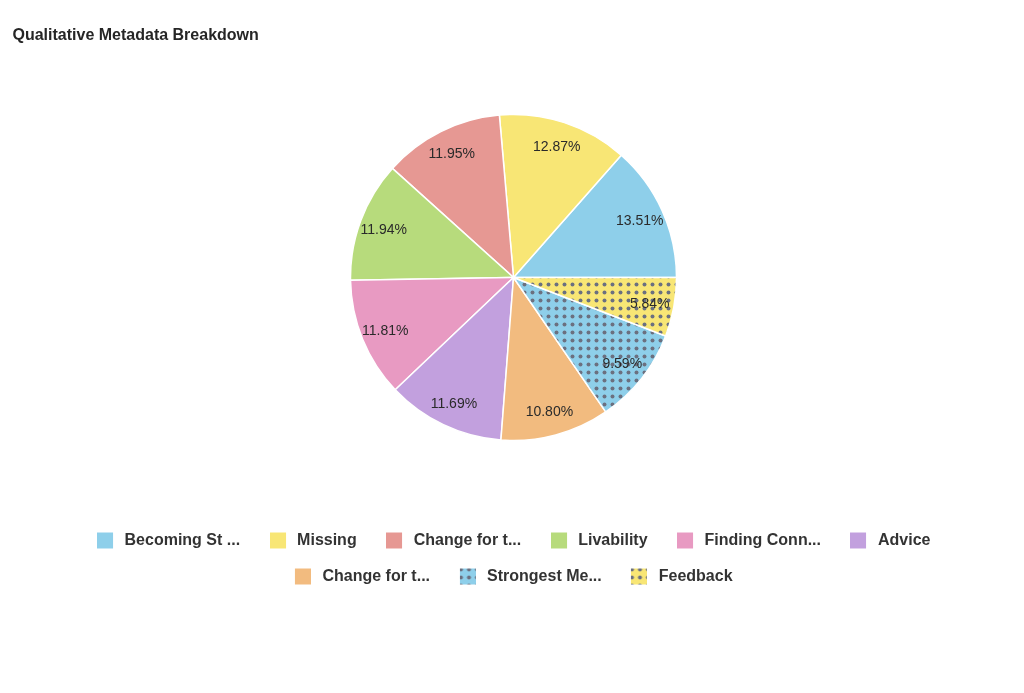 The image size is (1024, 693). What do you see at coordinates (451, 153) in the screenshot?
I see `data-label: 11.95%` at bounding box center [451, 153].